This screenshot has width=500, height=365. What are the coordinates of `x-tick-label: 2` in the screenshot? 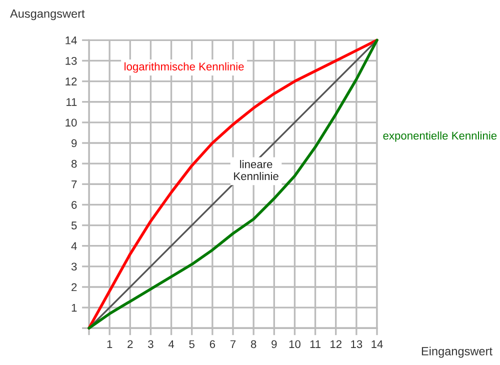 It's located at (130, 344).